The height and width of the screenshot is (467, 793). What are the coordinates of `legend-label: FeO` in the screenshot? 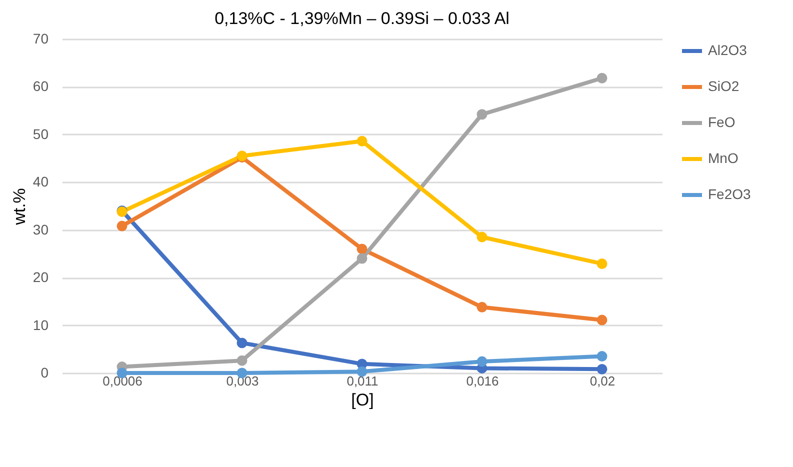 It's located at (722, 122).